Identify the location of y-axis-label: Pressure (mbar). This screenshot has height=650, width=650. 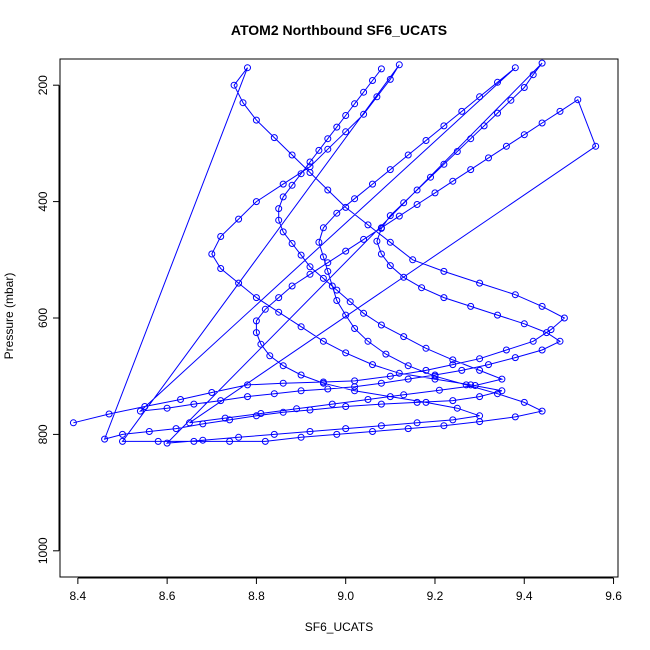
(9, 316).